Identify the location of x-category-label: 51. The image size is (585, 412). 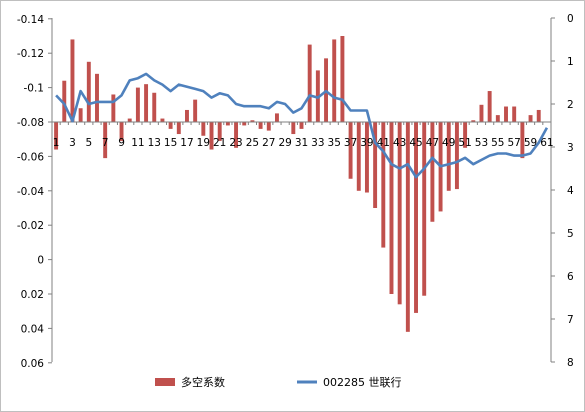
(464, 143).